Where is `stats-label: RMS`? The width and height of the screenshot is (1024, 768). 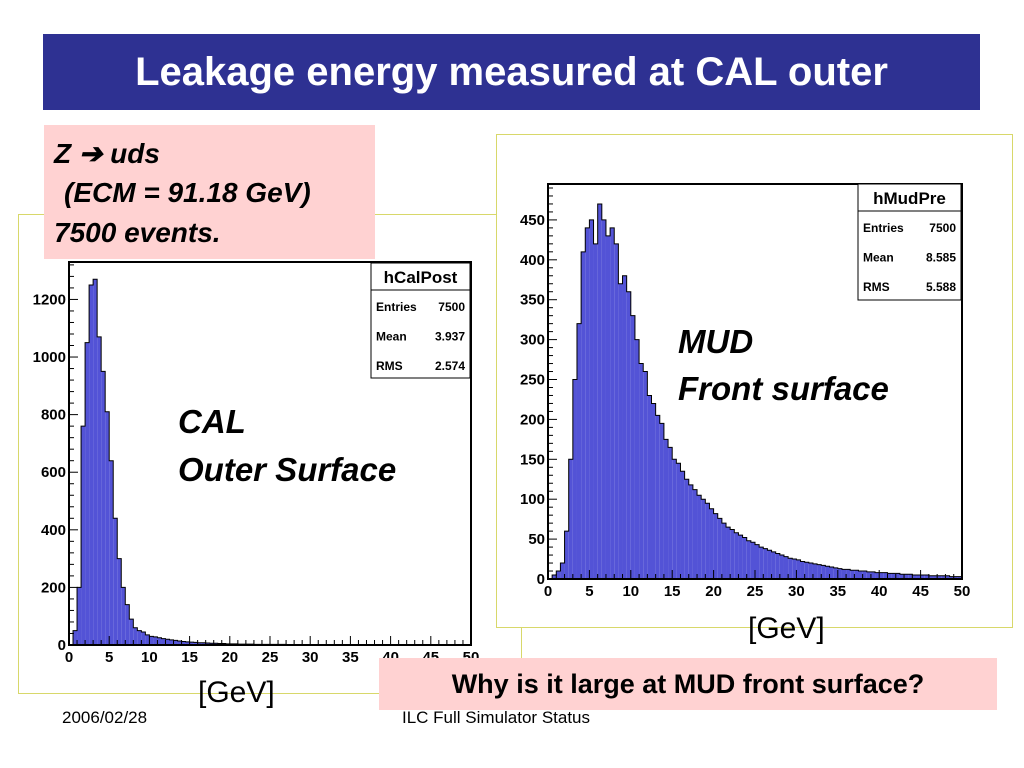 stats-label: RMS is located at coordinates (389, 366).